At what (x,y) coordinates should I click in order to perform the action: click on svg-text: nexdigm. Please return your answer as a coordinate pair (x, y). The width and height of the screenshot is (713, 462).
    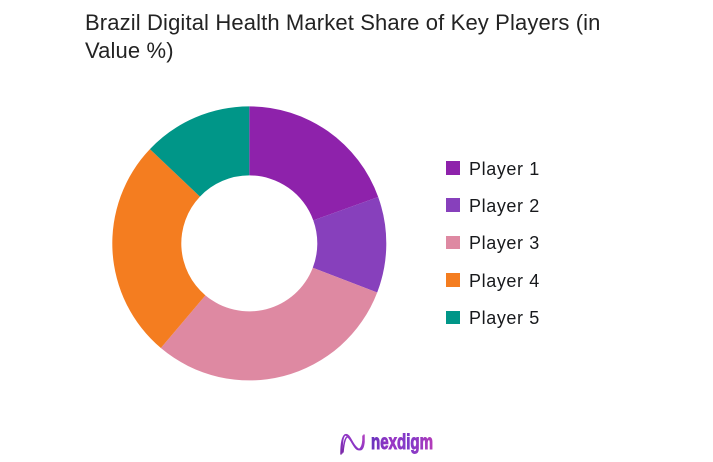
    Looking at the image, I should click on (402, 442).